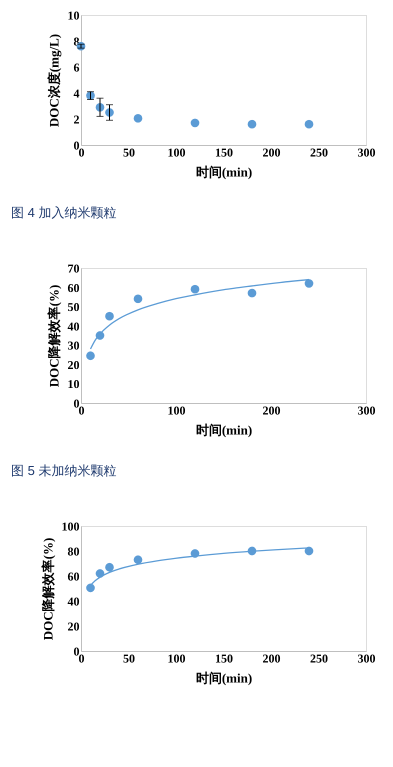 This screenshot has width=393, height=767. I want to click on y-tick-label: 6, so click(77, 67).